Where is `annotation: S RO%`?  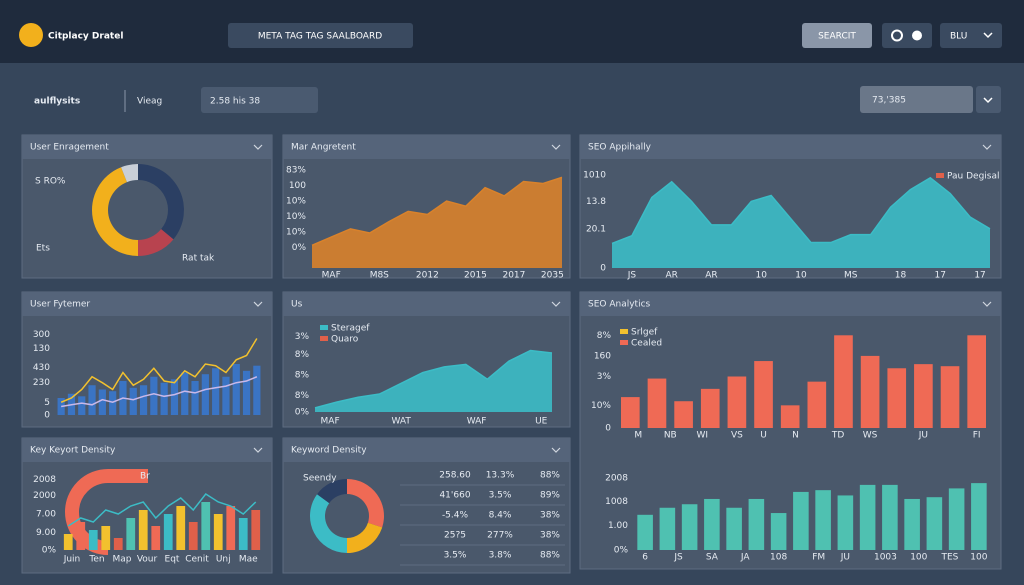 annotation: S RO% is located at coordinates (50, 182).